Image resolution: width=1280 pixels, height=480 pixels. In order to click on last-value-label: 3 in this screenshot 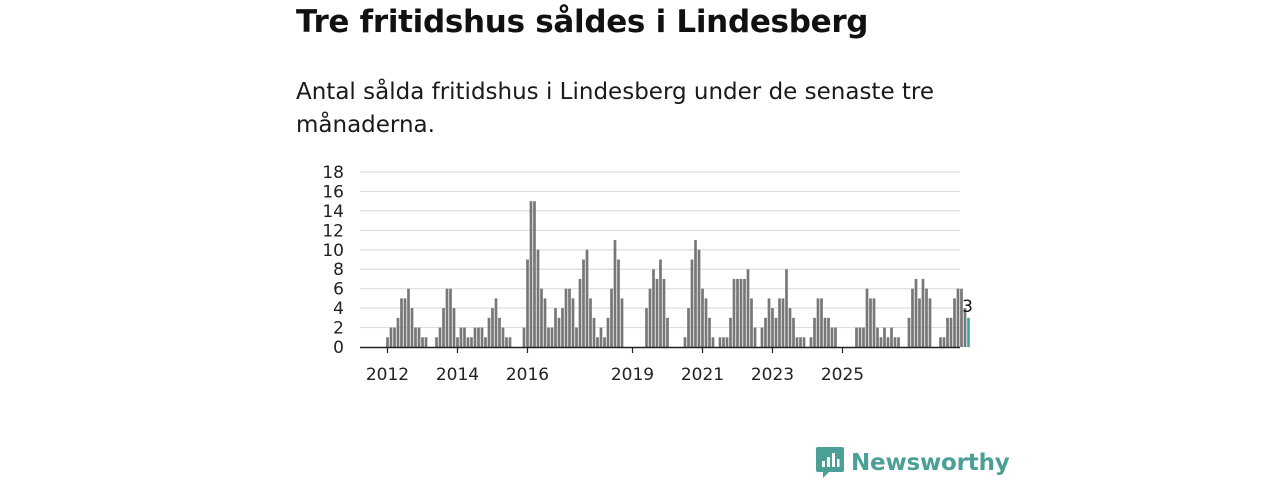, I will do `click(967, 307)`.